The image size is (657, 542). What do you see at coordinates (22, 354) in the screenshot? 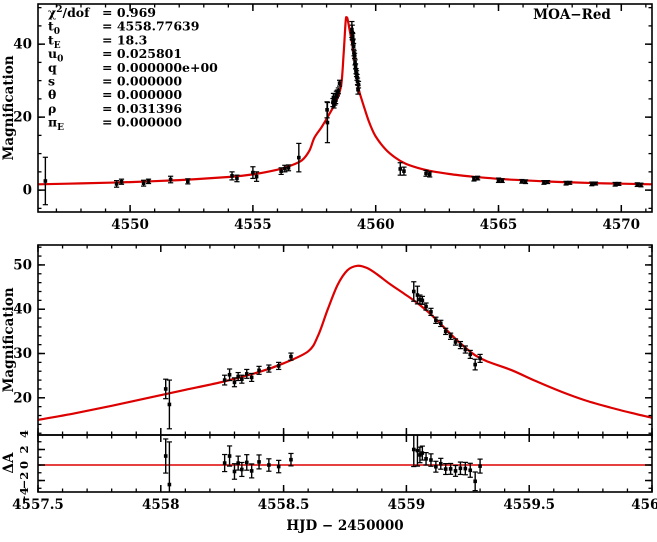
I see `y-tick-label: 30` at bounding box center [22, 354].